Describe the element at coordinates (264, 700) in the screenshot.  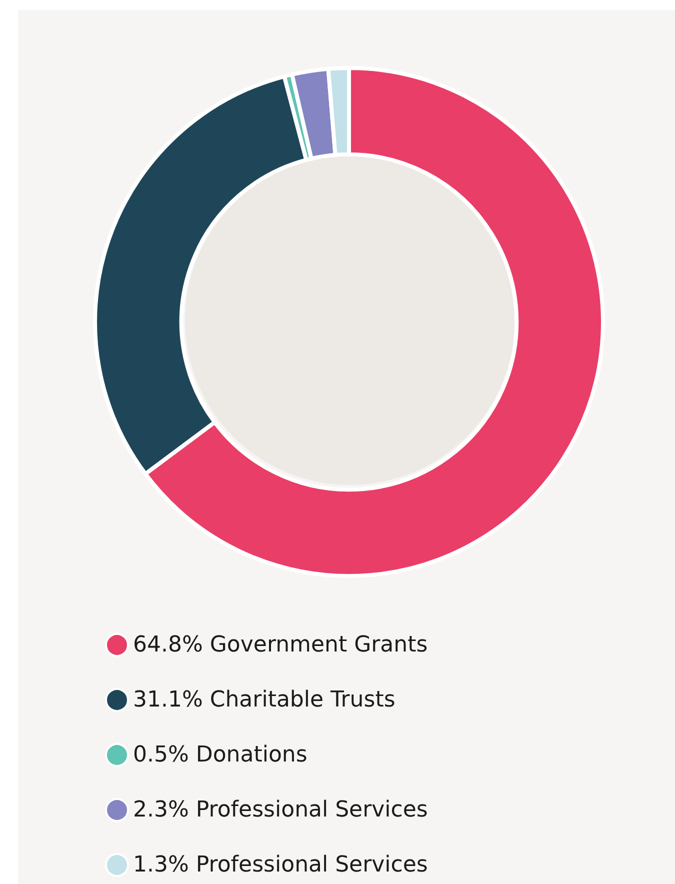
I see `legend-label: 31.1% Charitable Trusts` at that location.